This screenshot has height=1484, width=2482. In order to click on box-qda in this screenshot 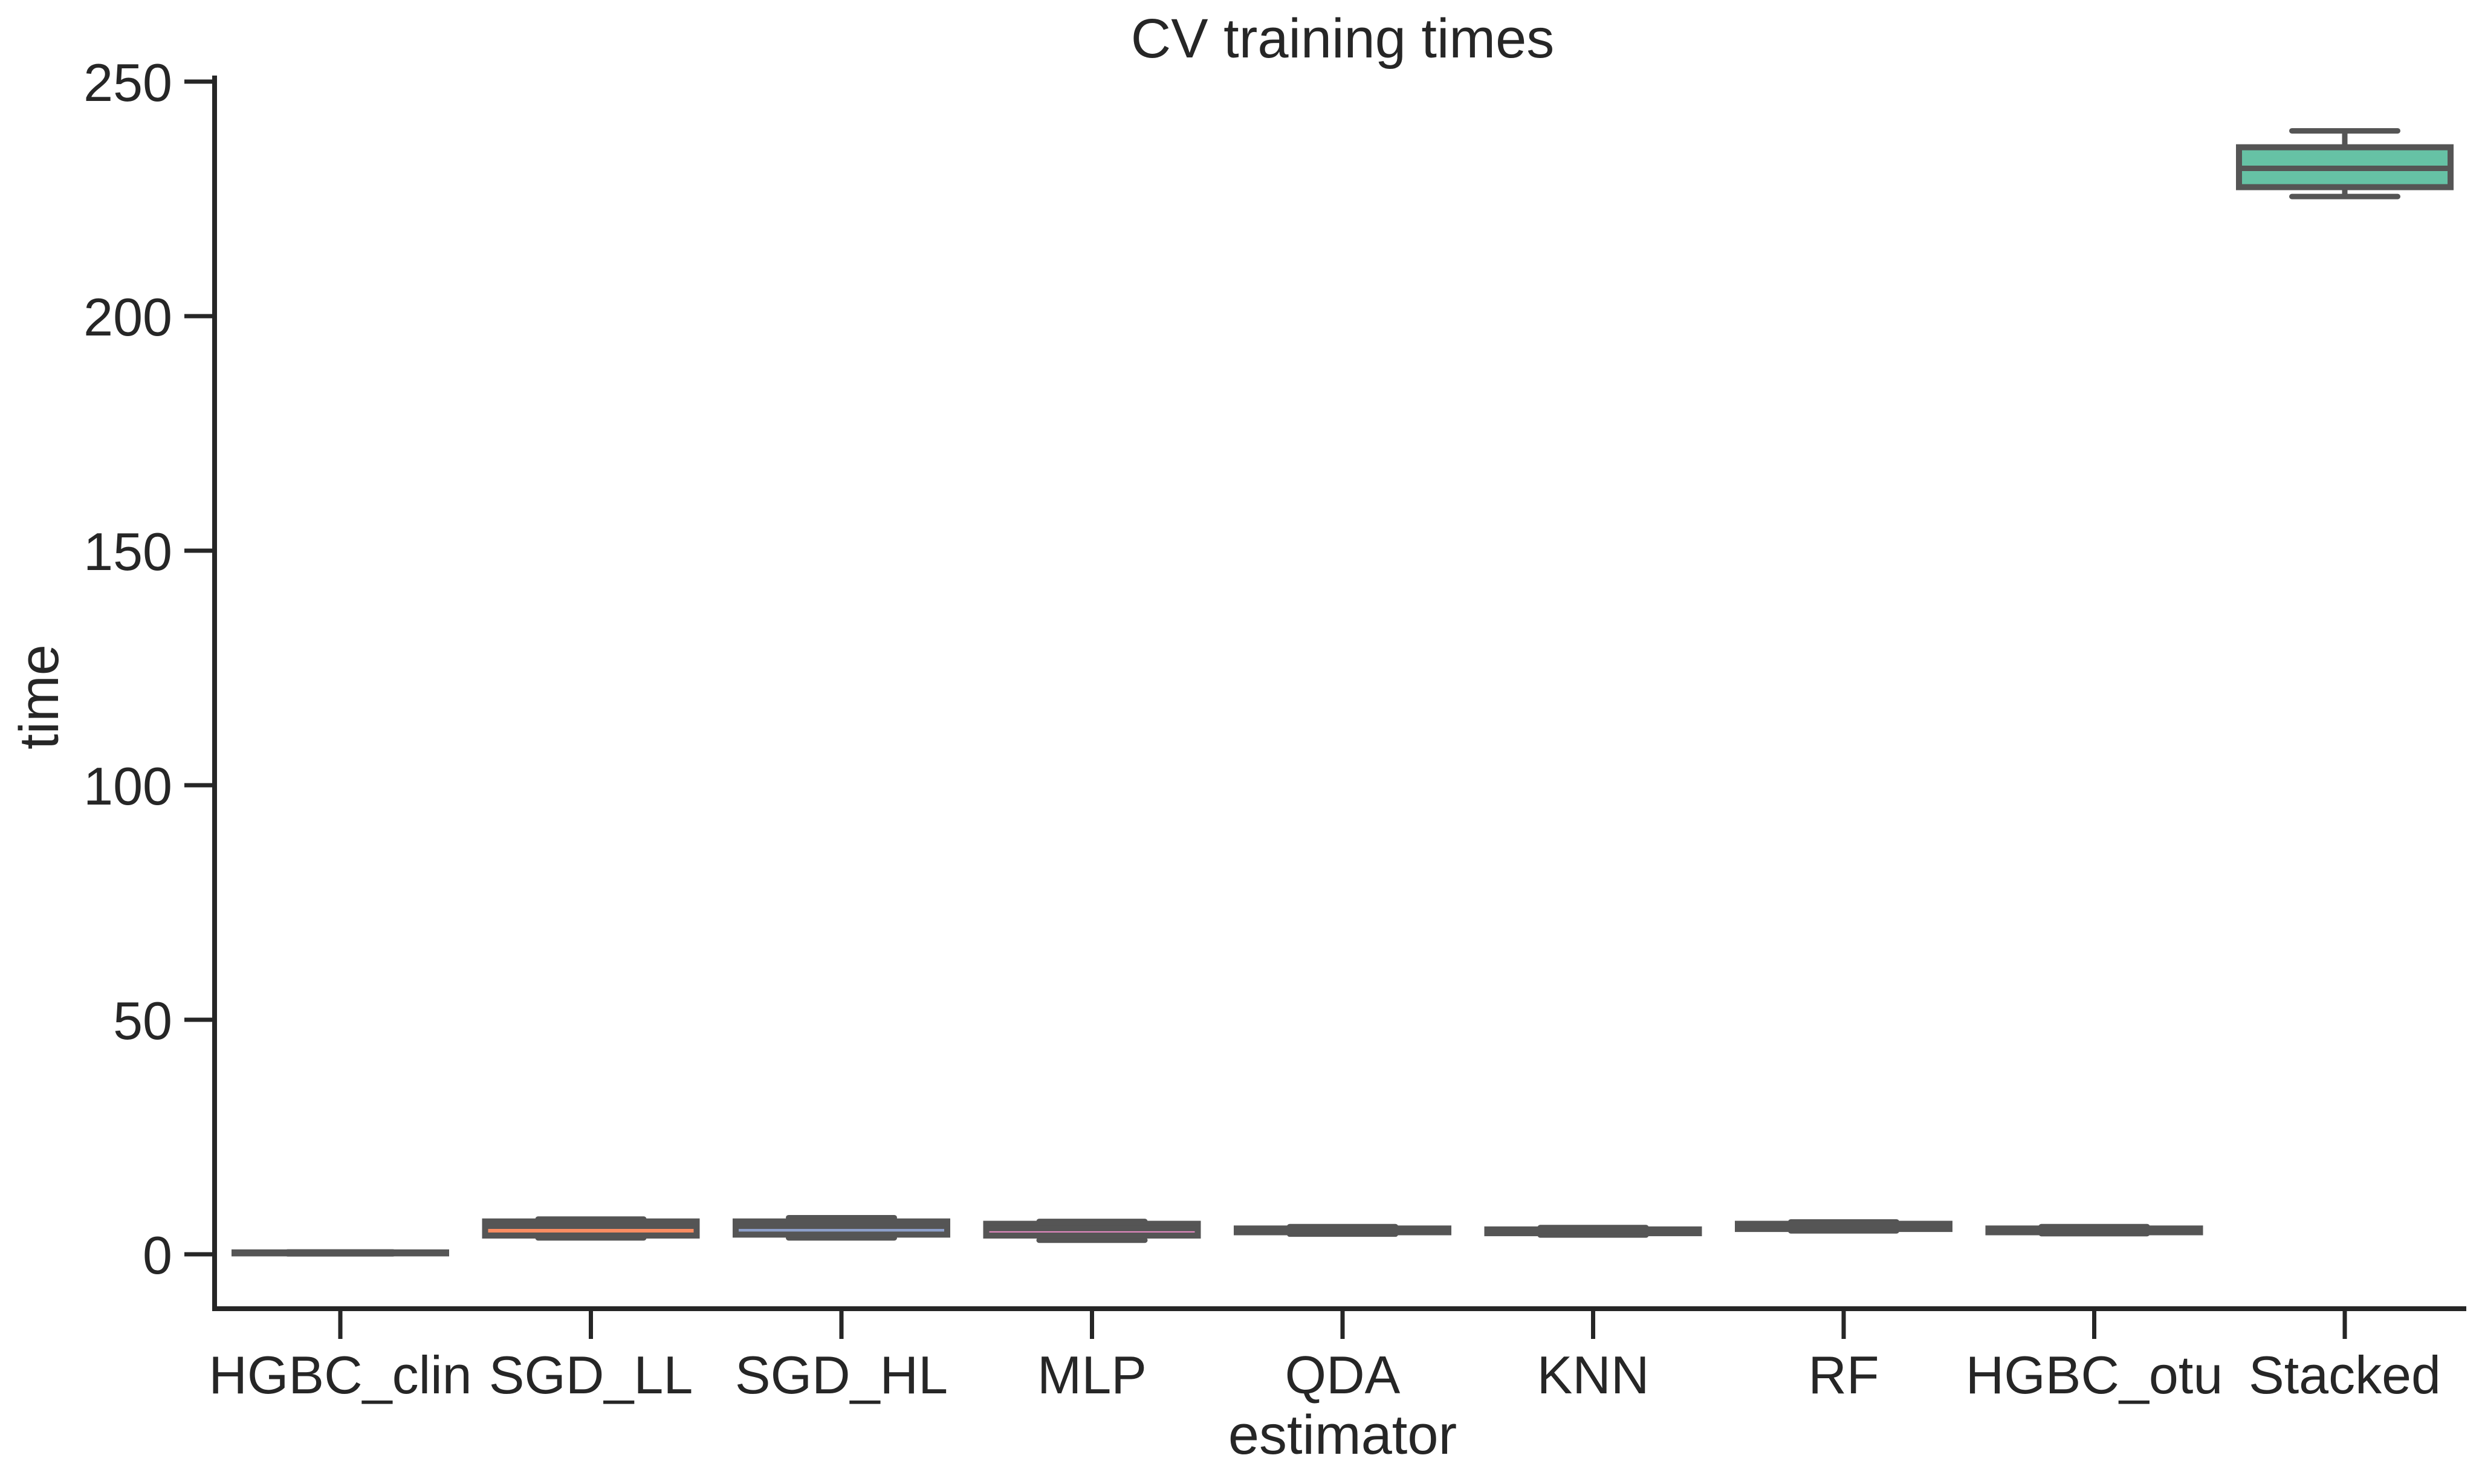, I will do `click(1342, 1230)`.